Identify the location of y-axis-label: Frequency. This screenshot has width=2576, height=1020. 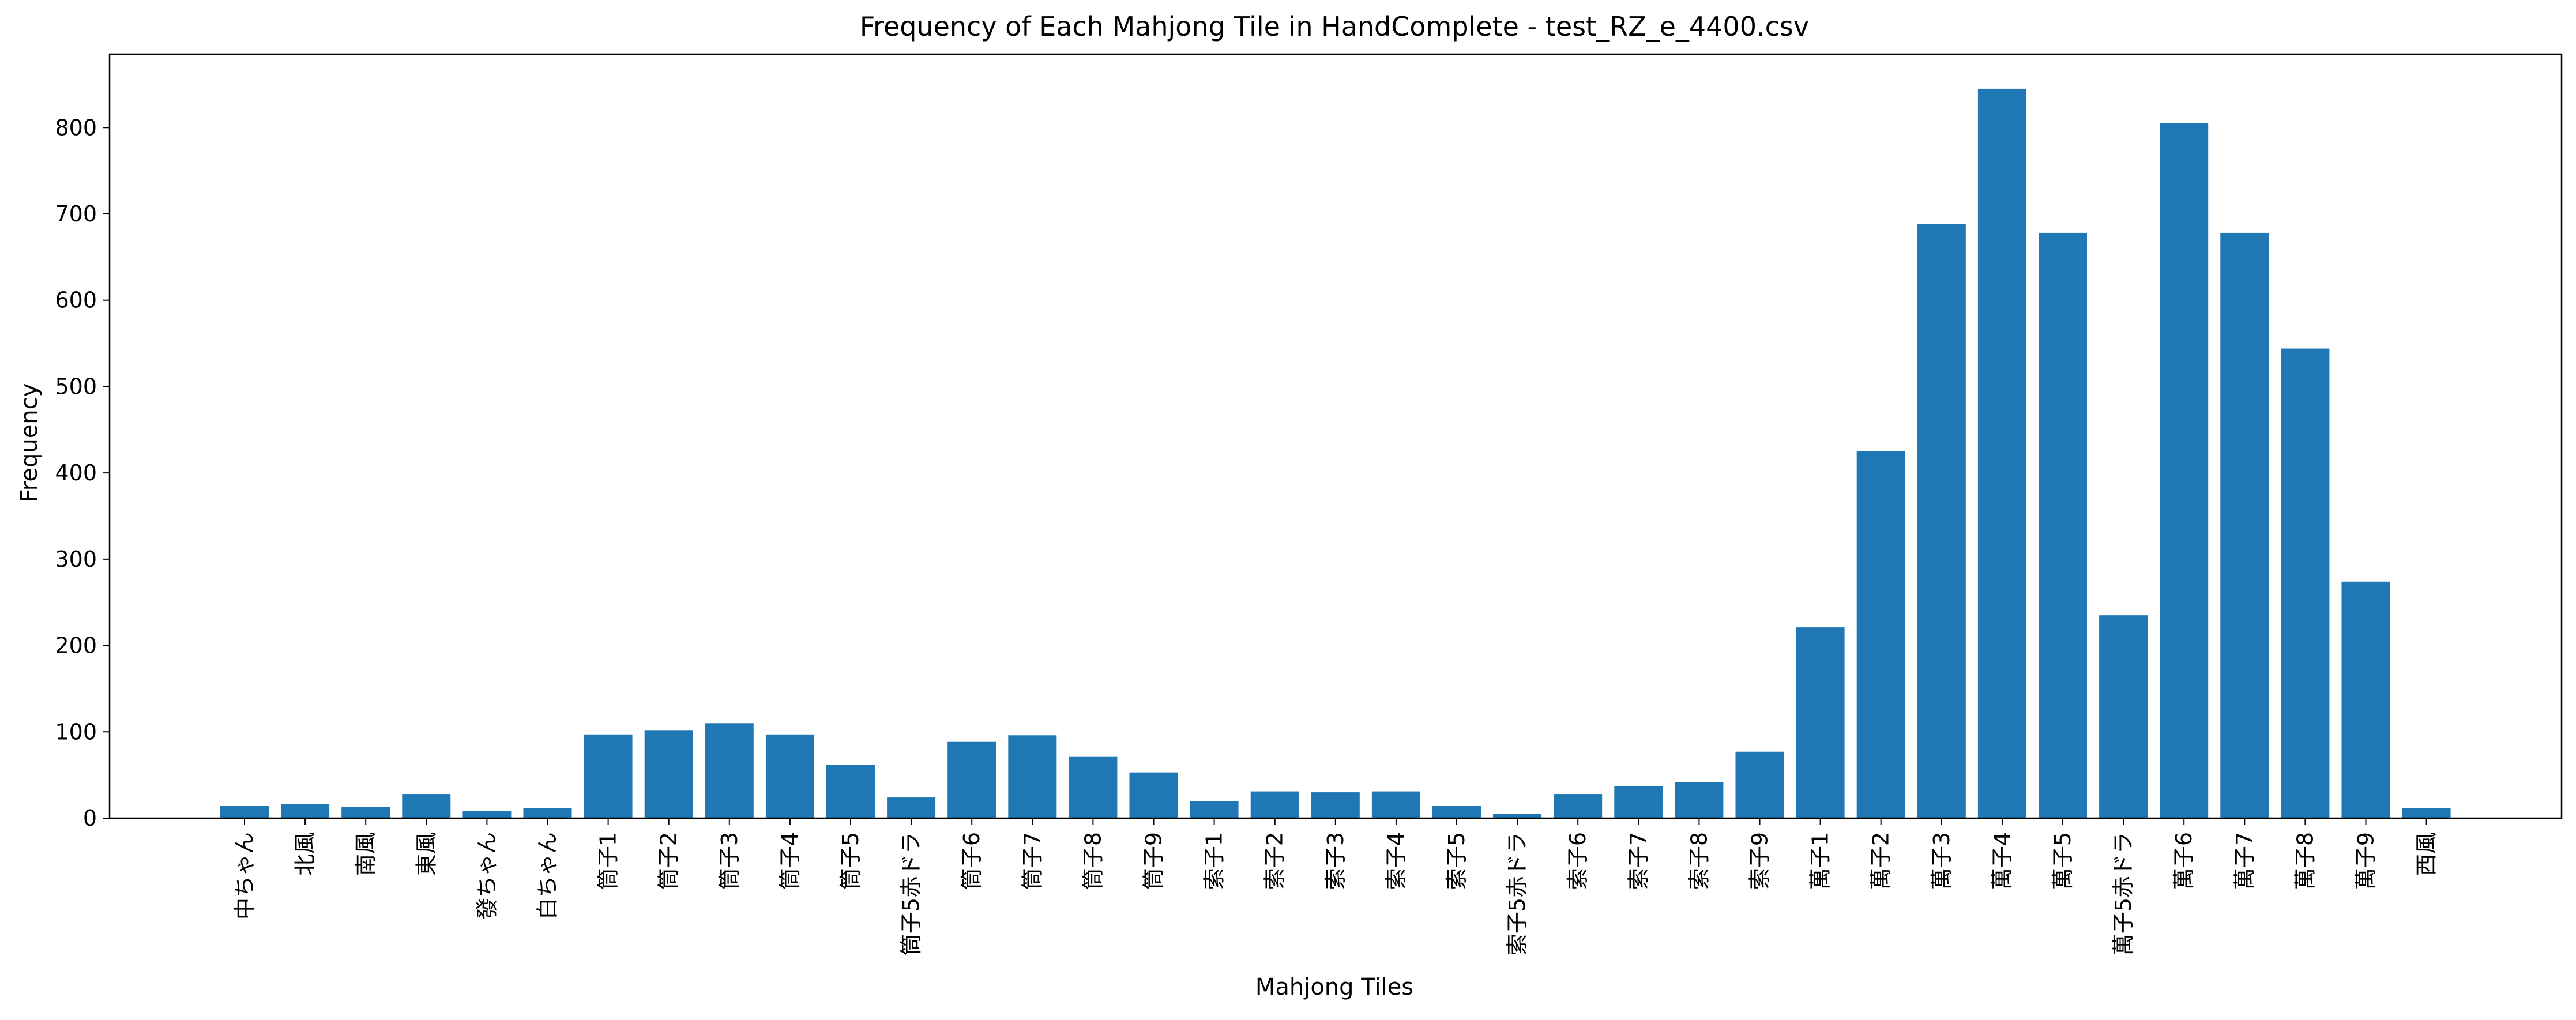
(29, 443).